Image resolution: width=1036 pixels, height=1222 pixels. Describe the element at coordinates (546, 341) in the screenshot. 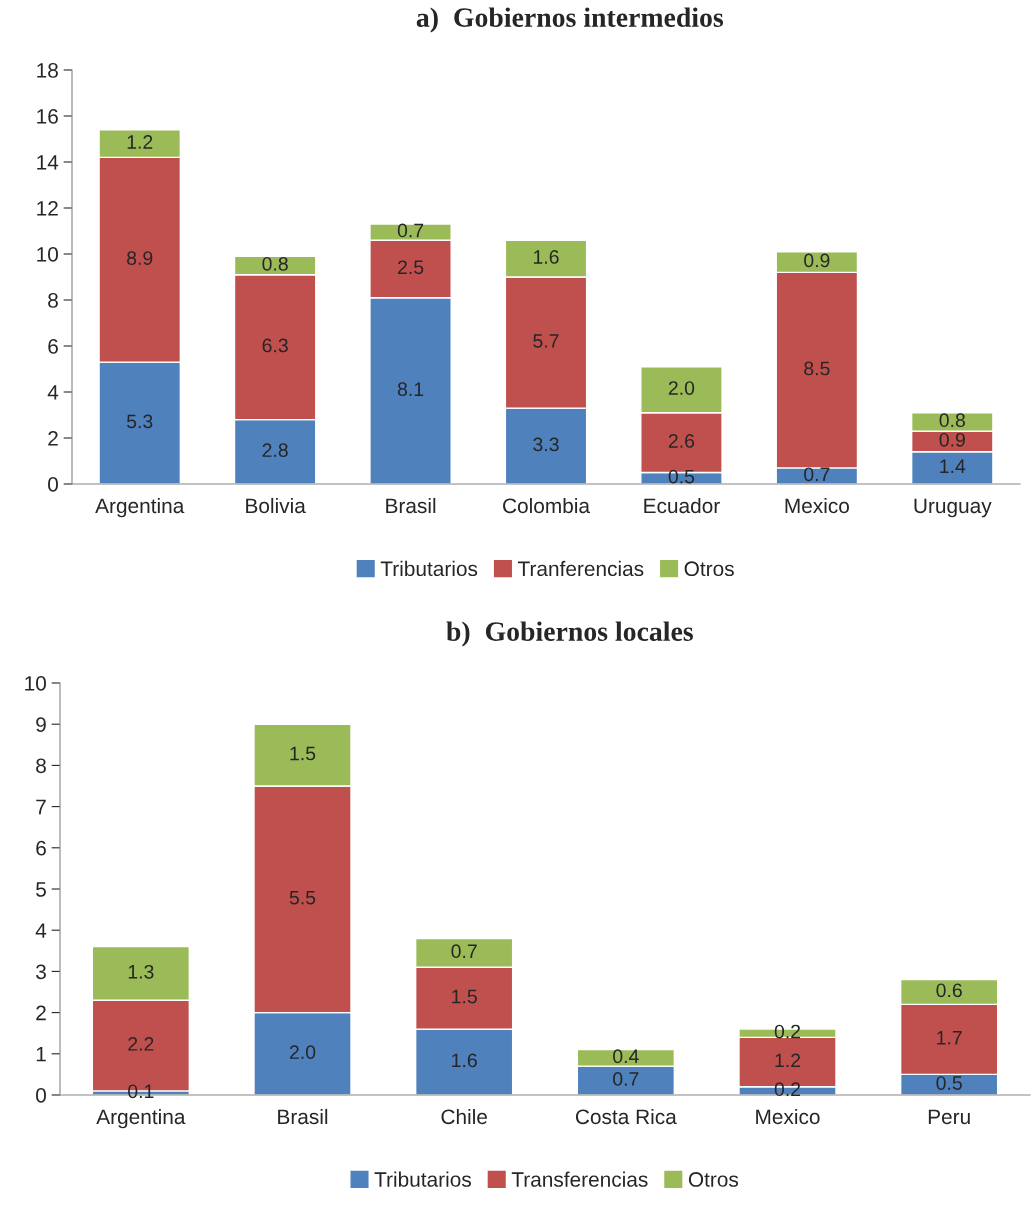

I see `data-label: 5.7` at that location.